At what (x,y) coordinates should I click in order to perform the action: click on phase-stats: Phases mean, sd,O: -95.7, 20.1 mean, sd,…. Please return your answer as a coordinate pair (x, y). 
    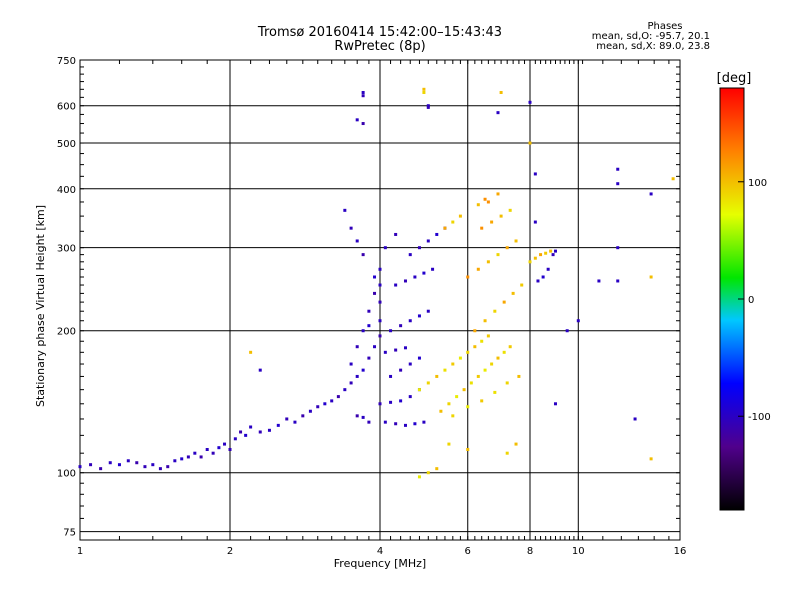
    Looking at the image, I should click on (650, 37).